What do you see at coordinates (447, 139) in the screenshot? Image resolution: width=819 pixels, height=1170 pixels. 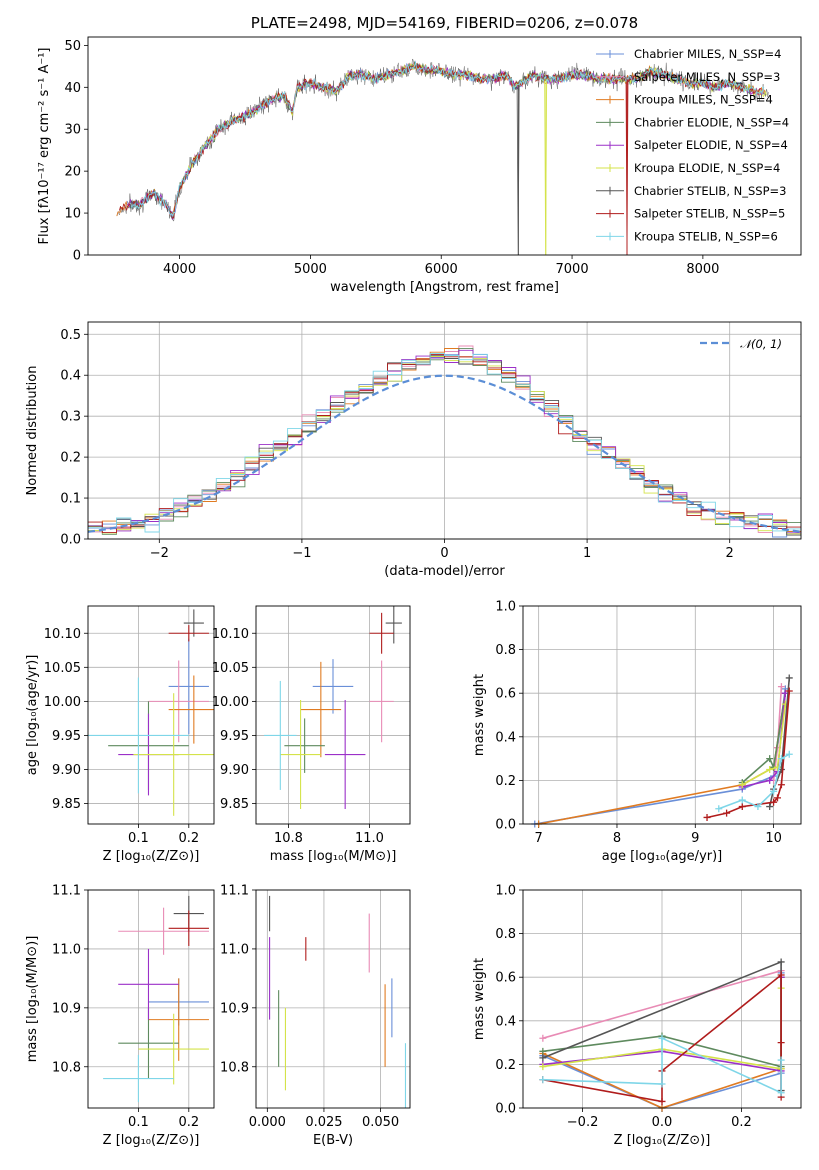 I see `model-spectrum-line` at bounding box center [447, 139].